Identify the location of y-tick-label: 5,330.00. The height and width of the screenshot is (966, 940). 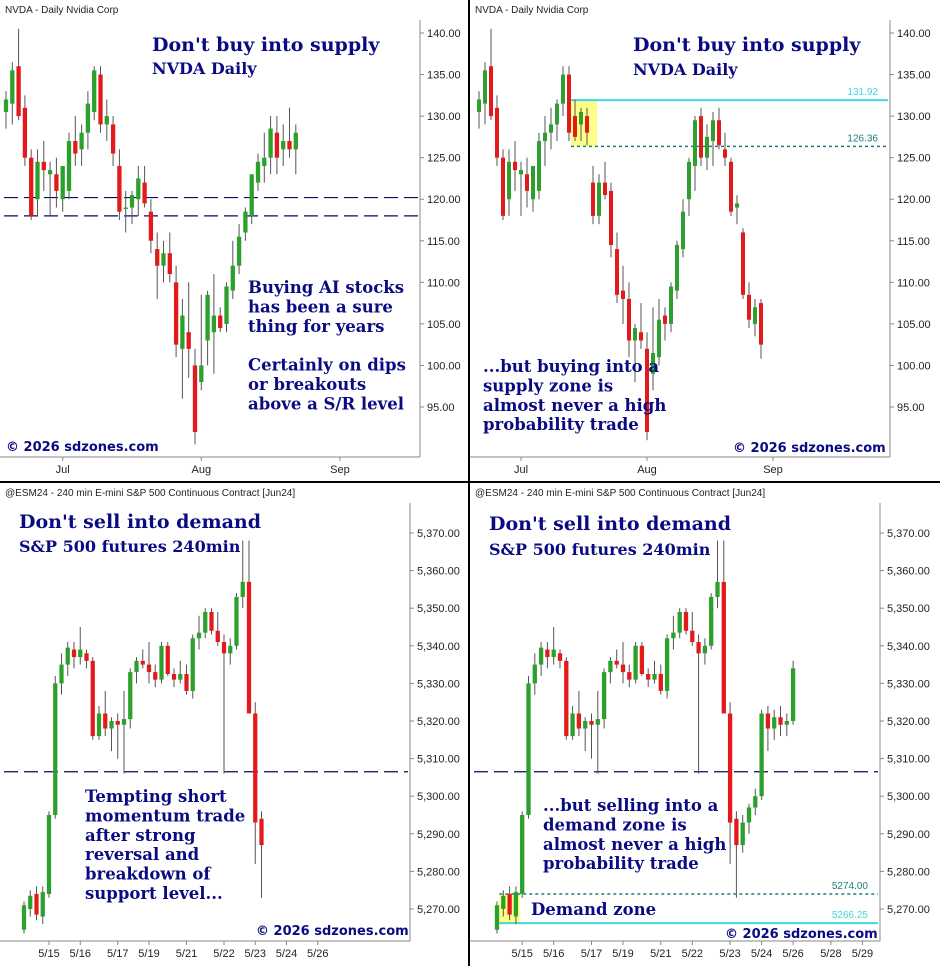
(438, 684).